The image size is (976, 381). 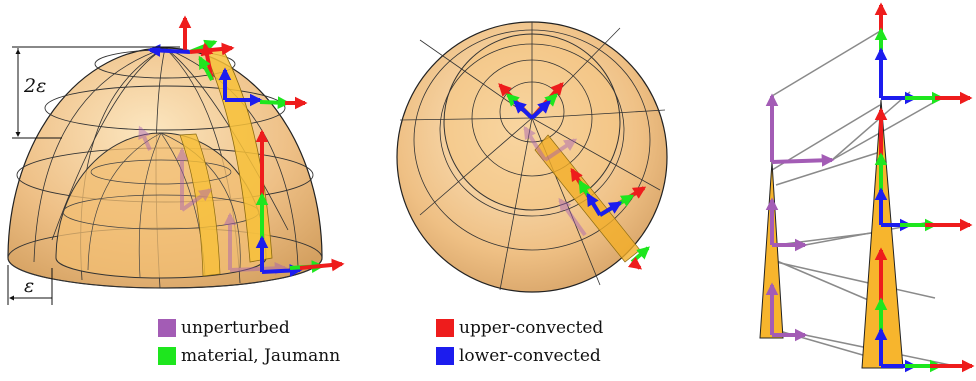 What do you see at coordinates (34, 86) in the screenshot?
I see `height-dimension-label: 2ε` at bounding box center [34, 86].